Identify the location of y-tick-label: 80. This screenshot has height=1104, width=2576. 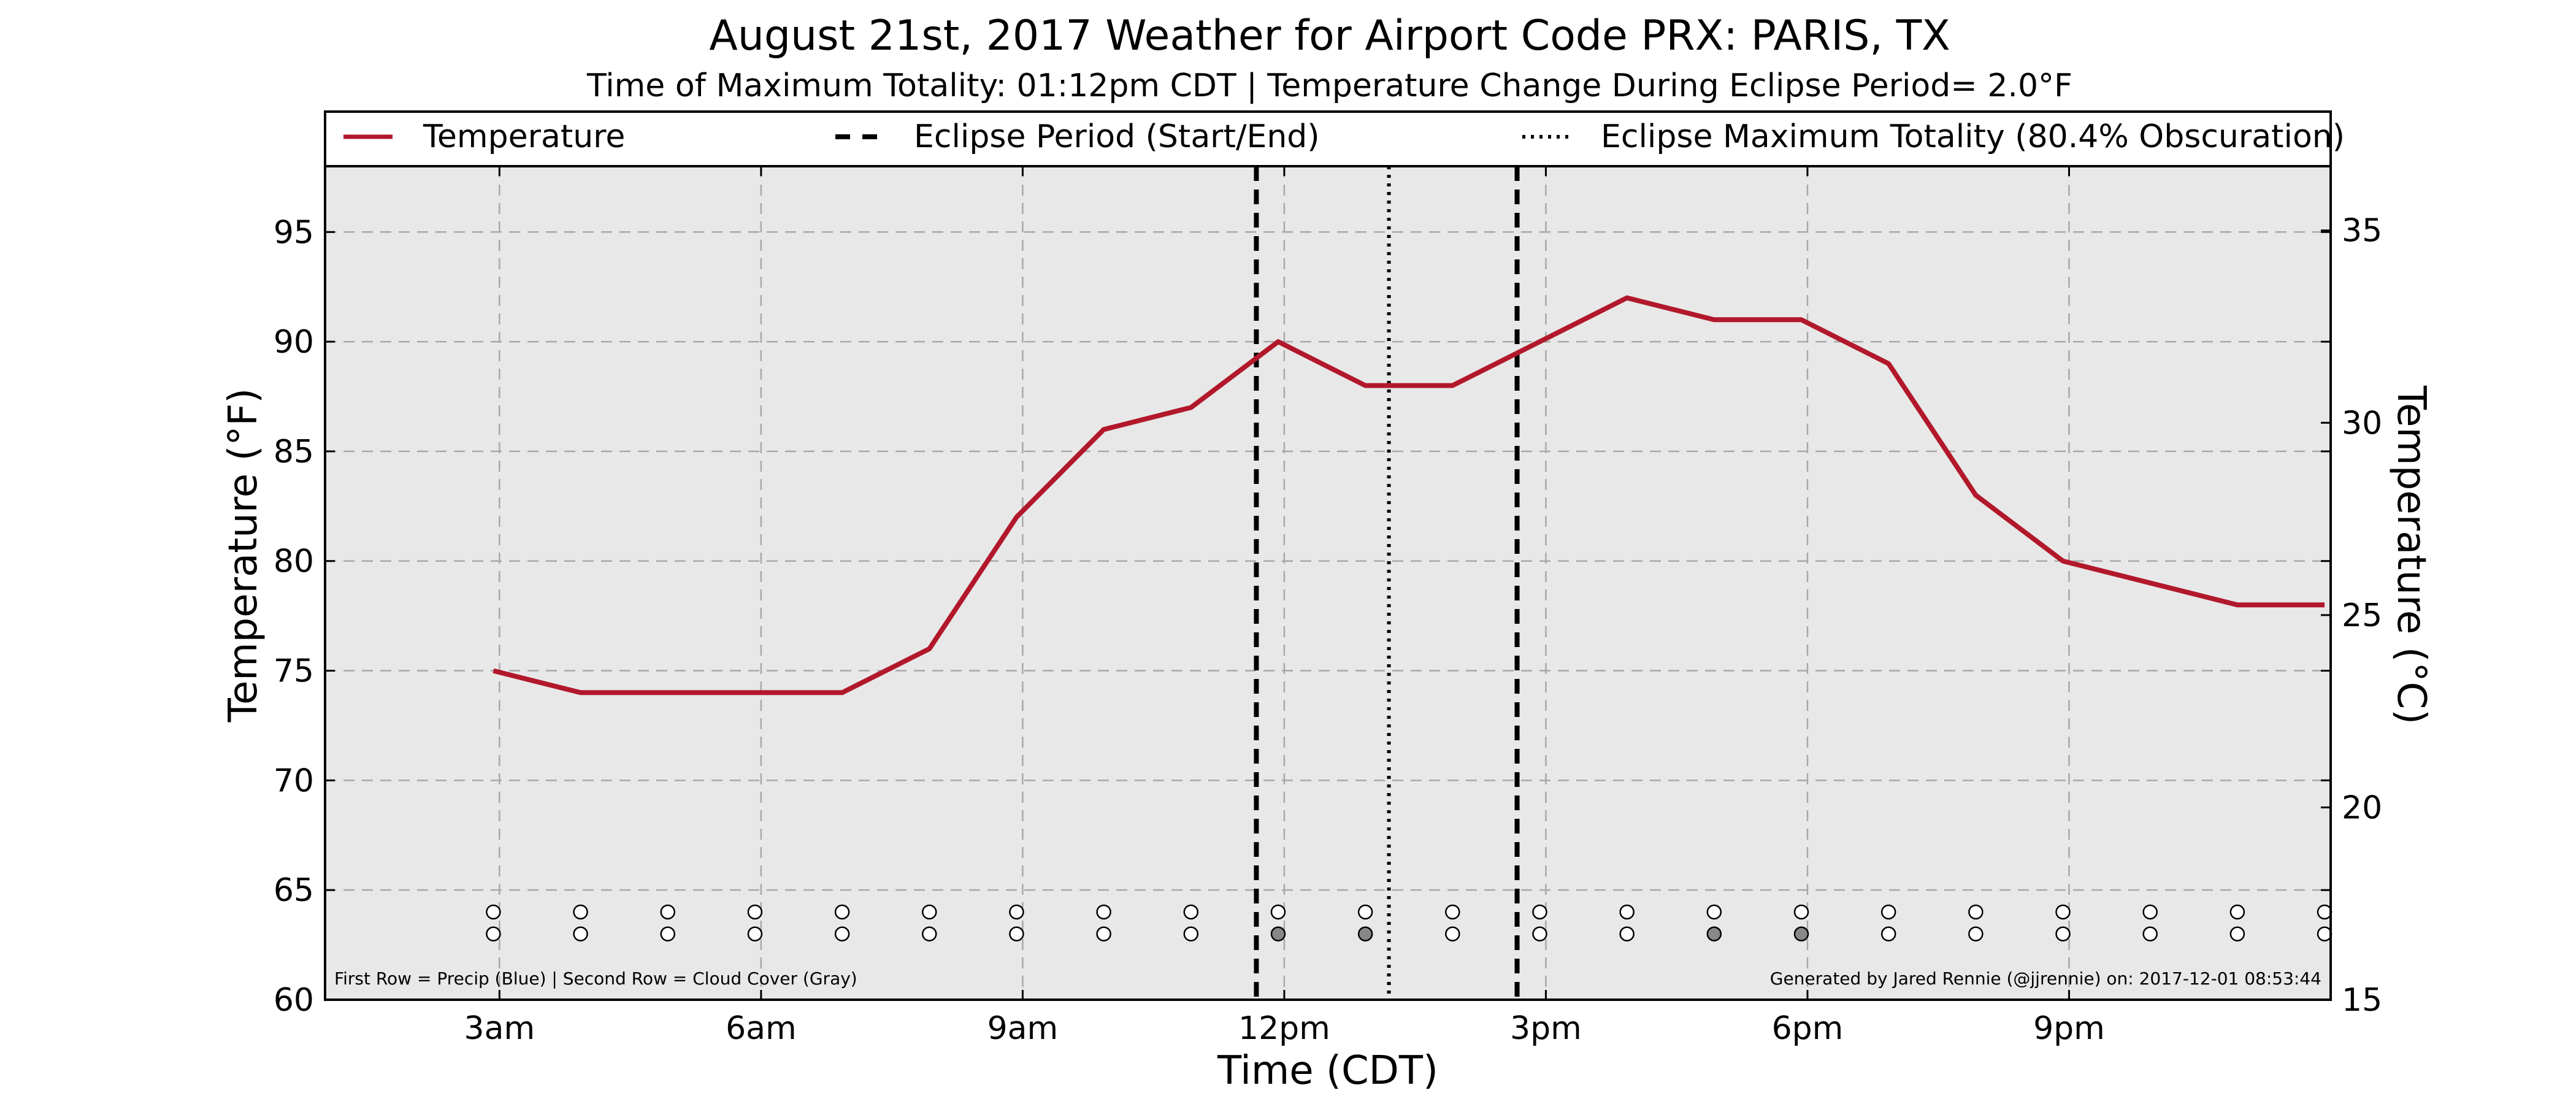
(294, 561).